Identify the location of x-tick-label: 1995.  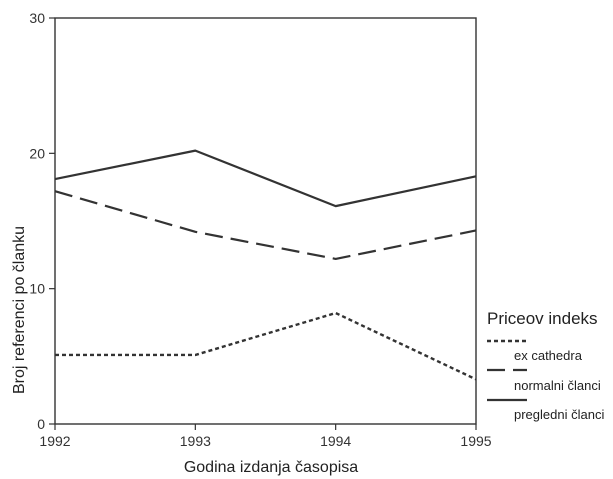
(475, 441).